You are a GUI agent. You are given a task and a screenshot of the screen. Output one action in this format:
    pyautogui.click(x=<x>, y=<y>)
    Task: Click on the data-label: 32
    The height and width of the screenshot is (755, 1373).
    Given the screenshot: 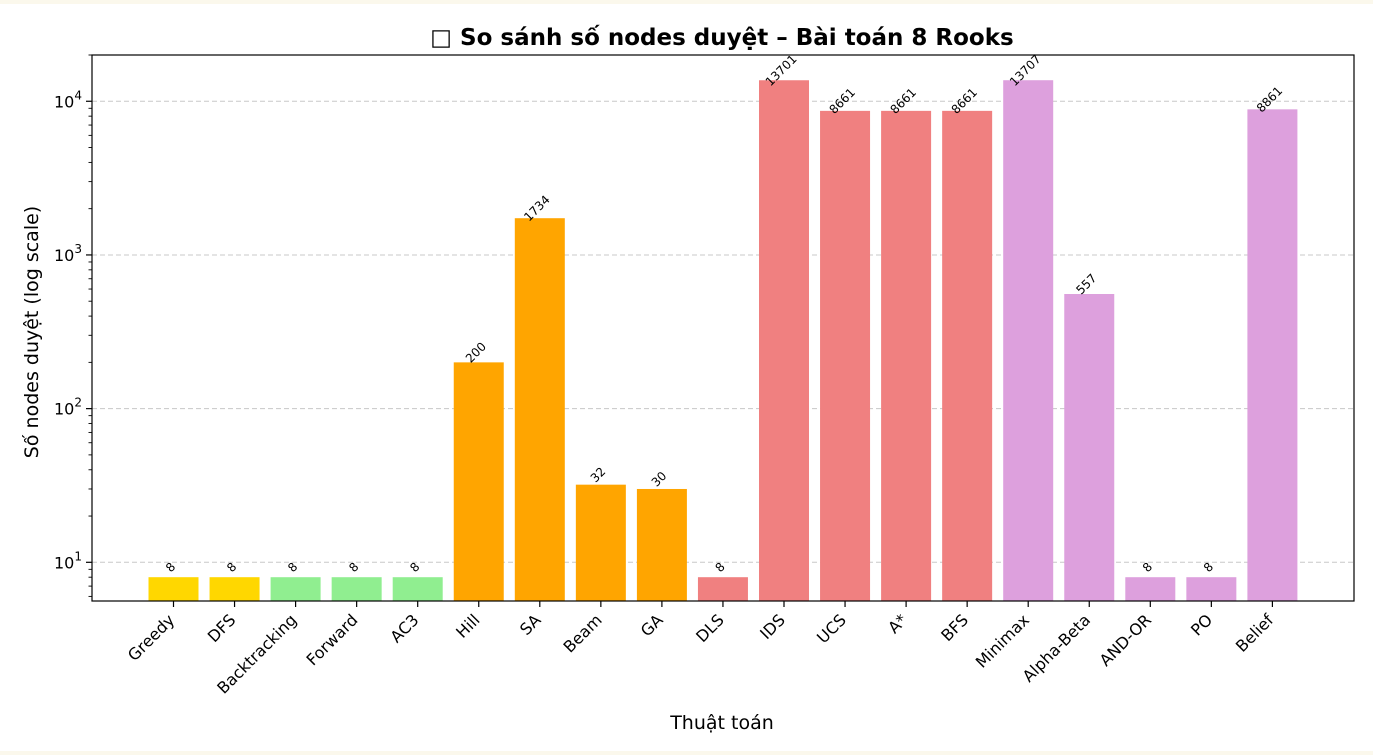 What is the action you would take?
    pyautogui.click(x=598, y=474)
    